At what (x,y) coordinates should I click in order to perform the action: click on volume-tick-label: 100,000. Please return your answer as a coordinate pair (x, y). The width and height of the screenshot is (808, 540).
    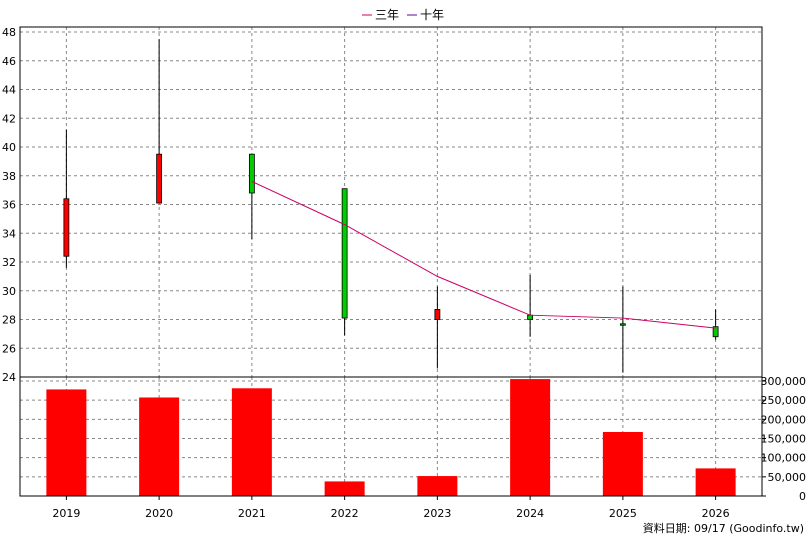
    Looking at the image, I should click on (784, 458).